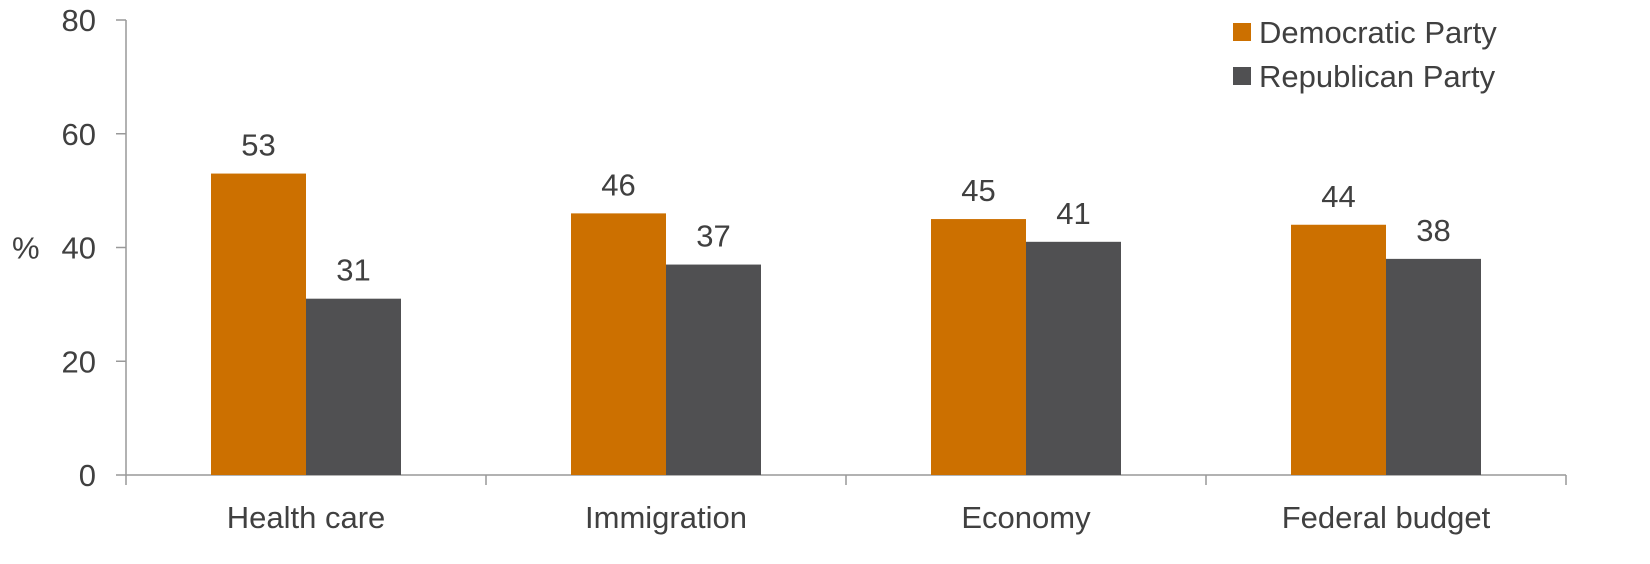 The image size is (1650, 564). What do you see at coordinates (1338, 196) in the screenshot?
I see `data-label: 44` at bounding box center [1338, 196].